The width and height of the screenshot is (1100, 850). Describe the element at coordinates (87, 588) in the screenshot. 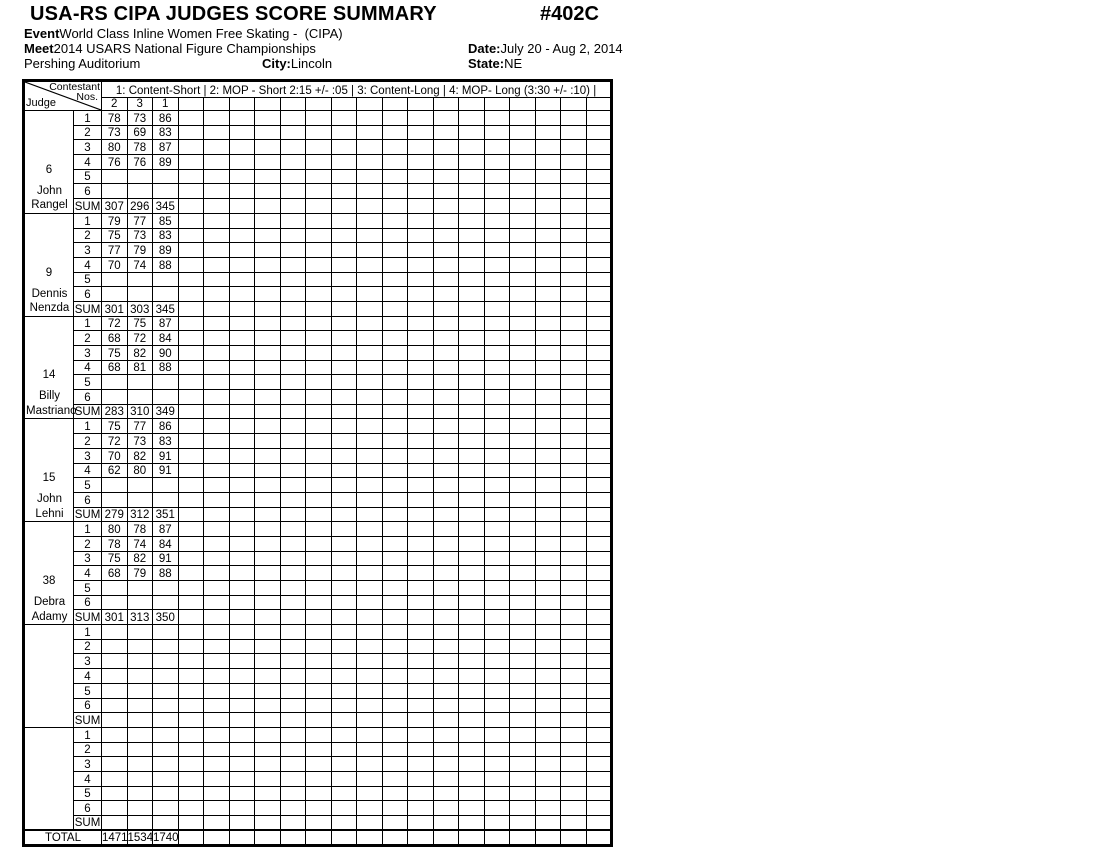

I see `row-label-cell: 5` at that location.